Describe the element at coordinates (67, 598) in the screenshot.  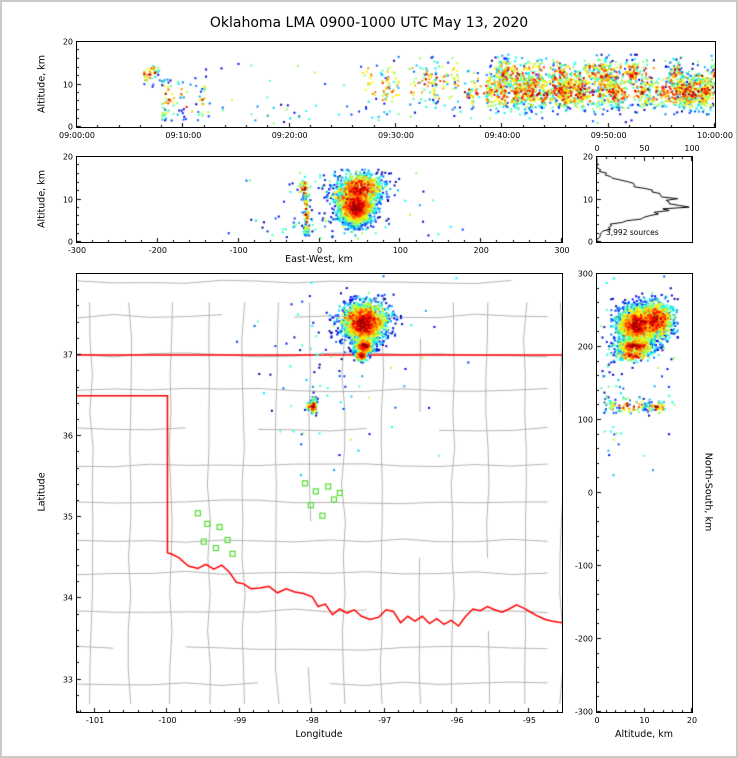
I see `tick-label: 34` at that location.